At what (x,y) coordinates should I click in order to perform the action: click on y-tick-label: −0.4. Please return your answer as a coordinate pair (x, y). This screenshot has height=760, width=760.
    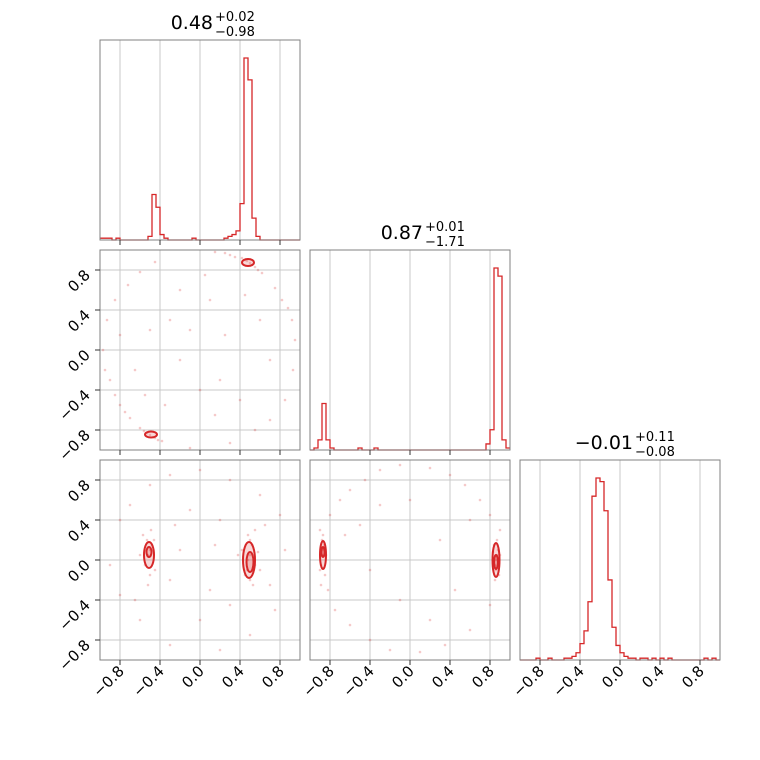
    Looking at the image, I should click on (74, 615).